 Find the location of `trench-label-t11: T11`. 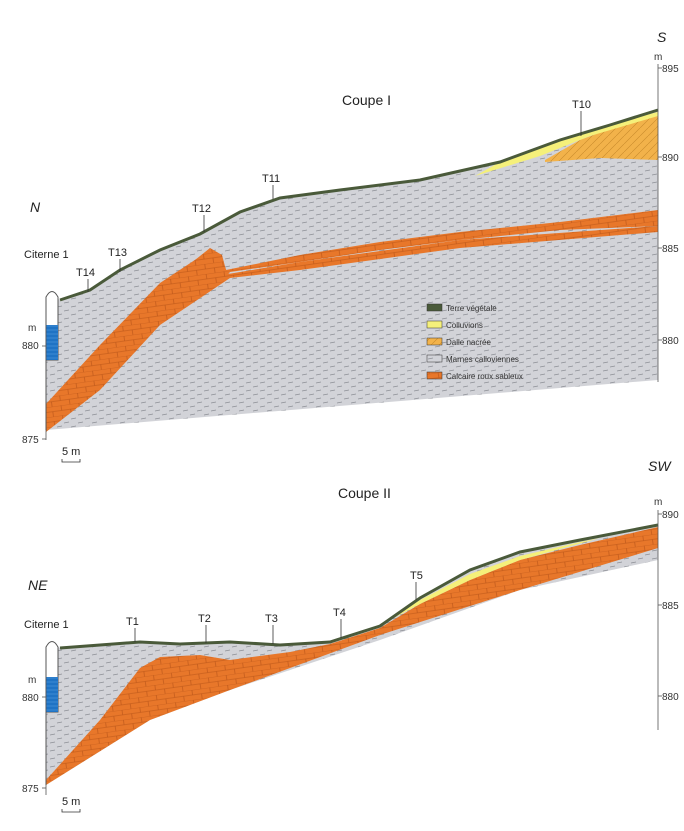

trench-label-t11: T11 is located at coordinates (271, 179).